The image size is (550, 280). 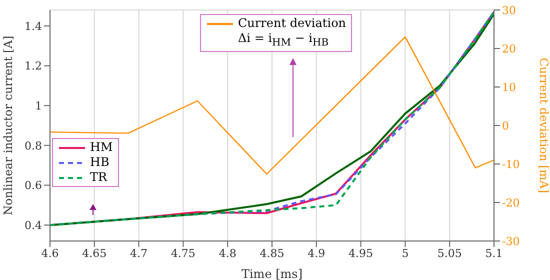 What do you see at coordinates (511, 203) in the screenshot?
I see `y2-tick-label: -20` at bounding box center [511, 203].